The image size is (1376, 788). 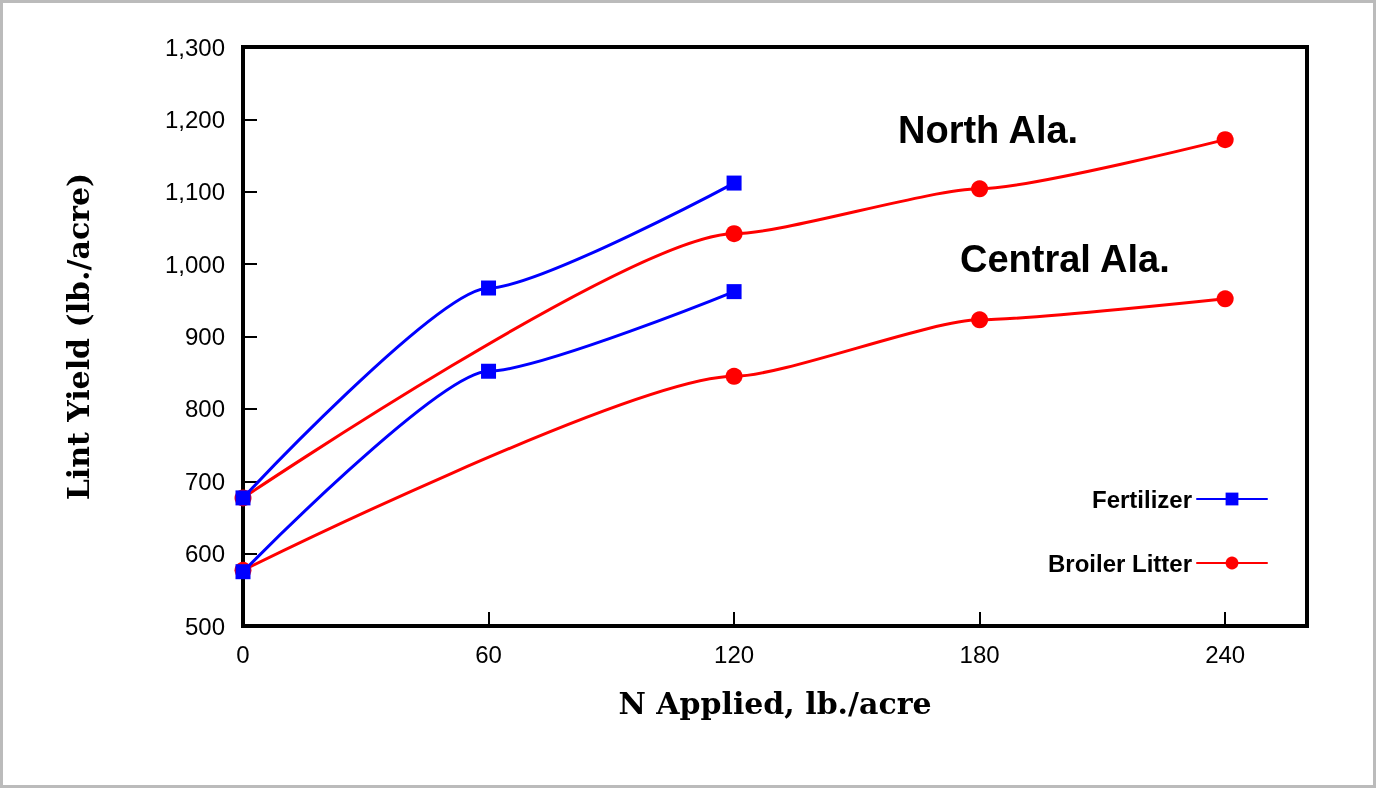 What do you see at coordinates (1225, 654) in the screenshot?
I see `x-tick-label: 240` at bounding box center [1225, 654].